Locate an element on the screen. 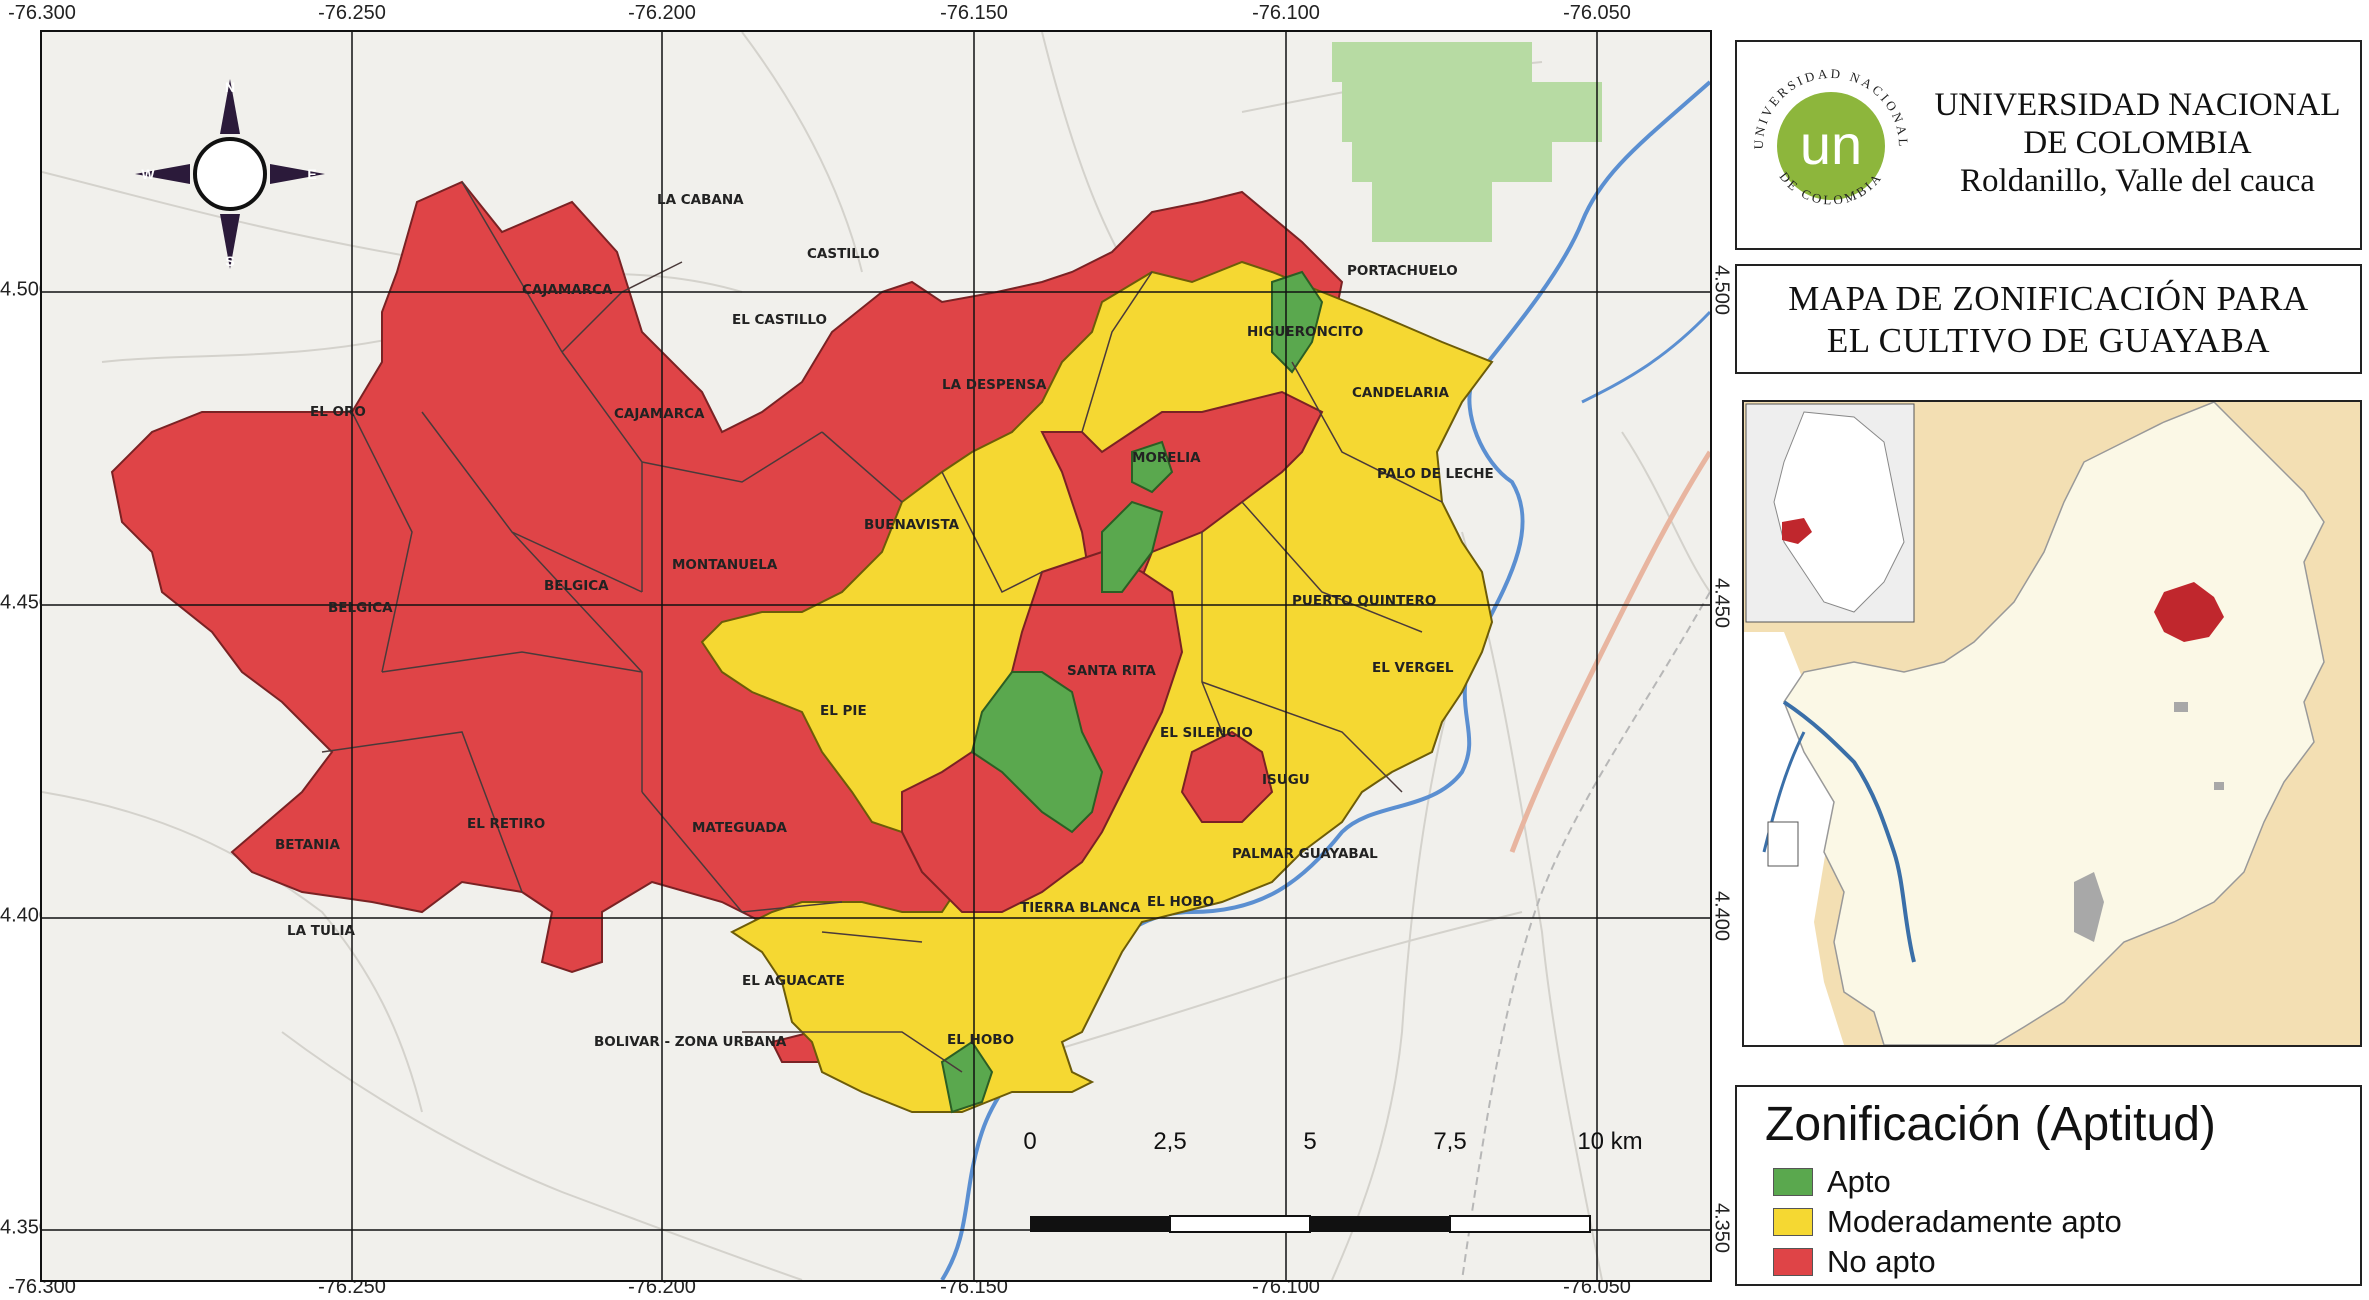 Image resolution: width=2369 pixels, height=1300 pixels. compass-s: S is located at coordinates (229, 261).